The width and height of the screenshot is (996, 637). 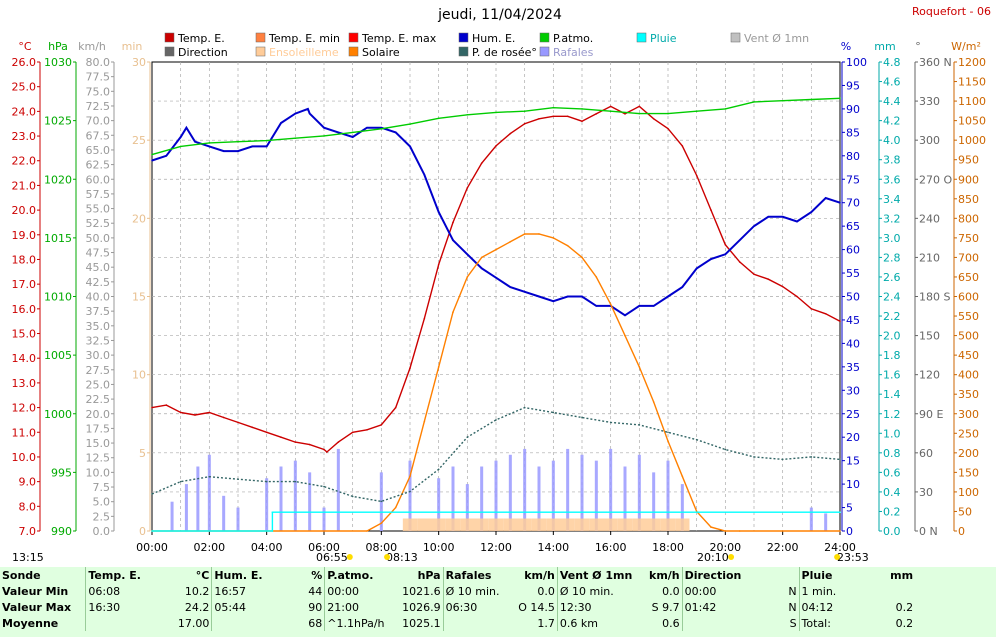 I want to click on temp-unit-label: °C, so click(x=25, y=46).